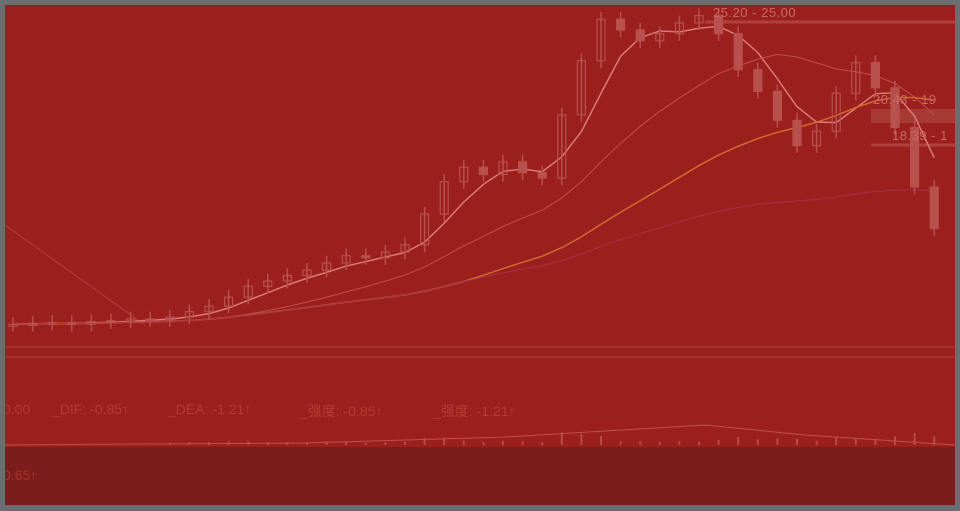 This screenshot has height=511, width=960. I want to click on price-label-high: 25.20 - 25.00, so click(755, 12).